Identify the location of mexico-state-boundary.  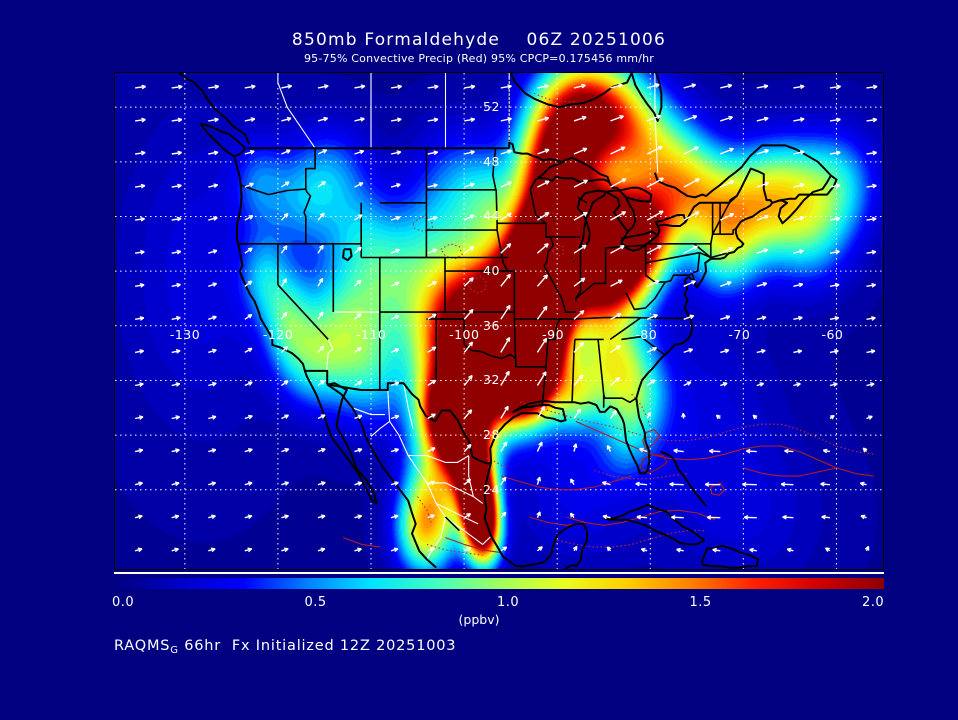
(368, 411).